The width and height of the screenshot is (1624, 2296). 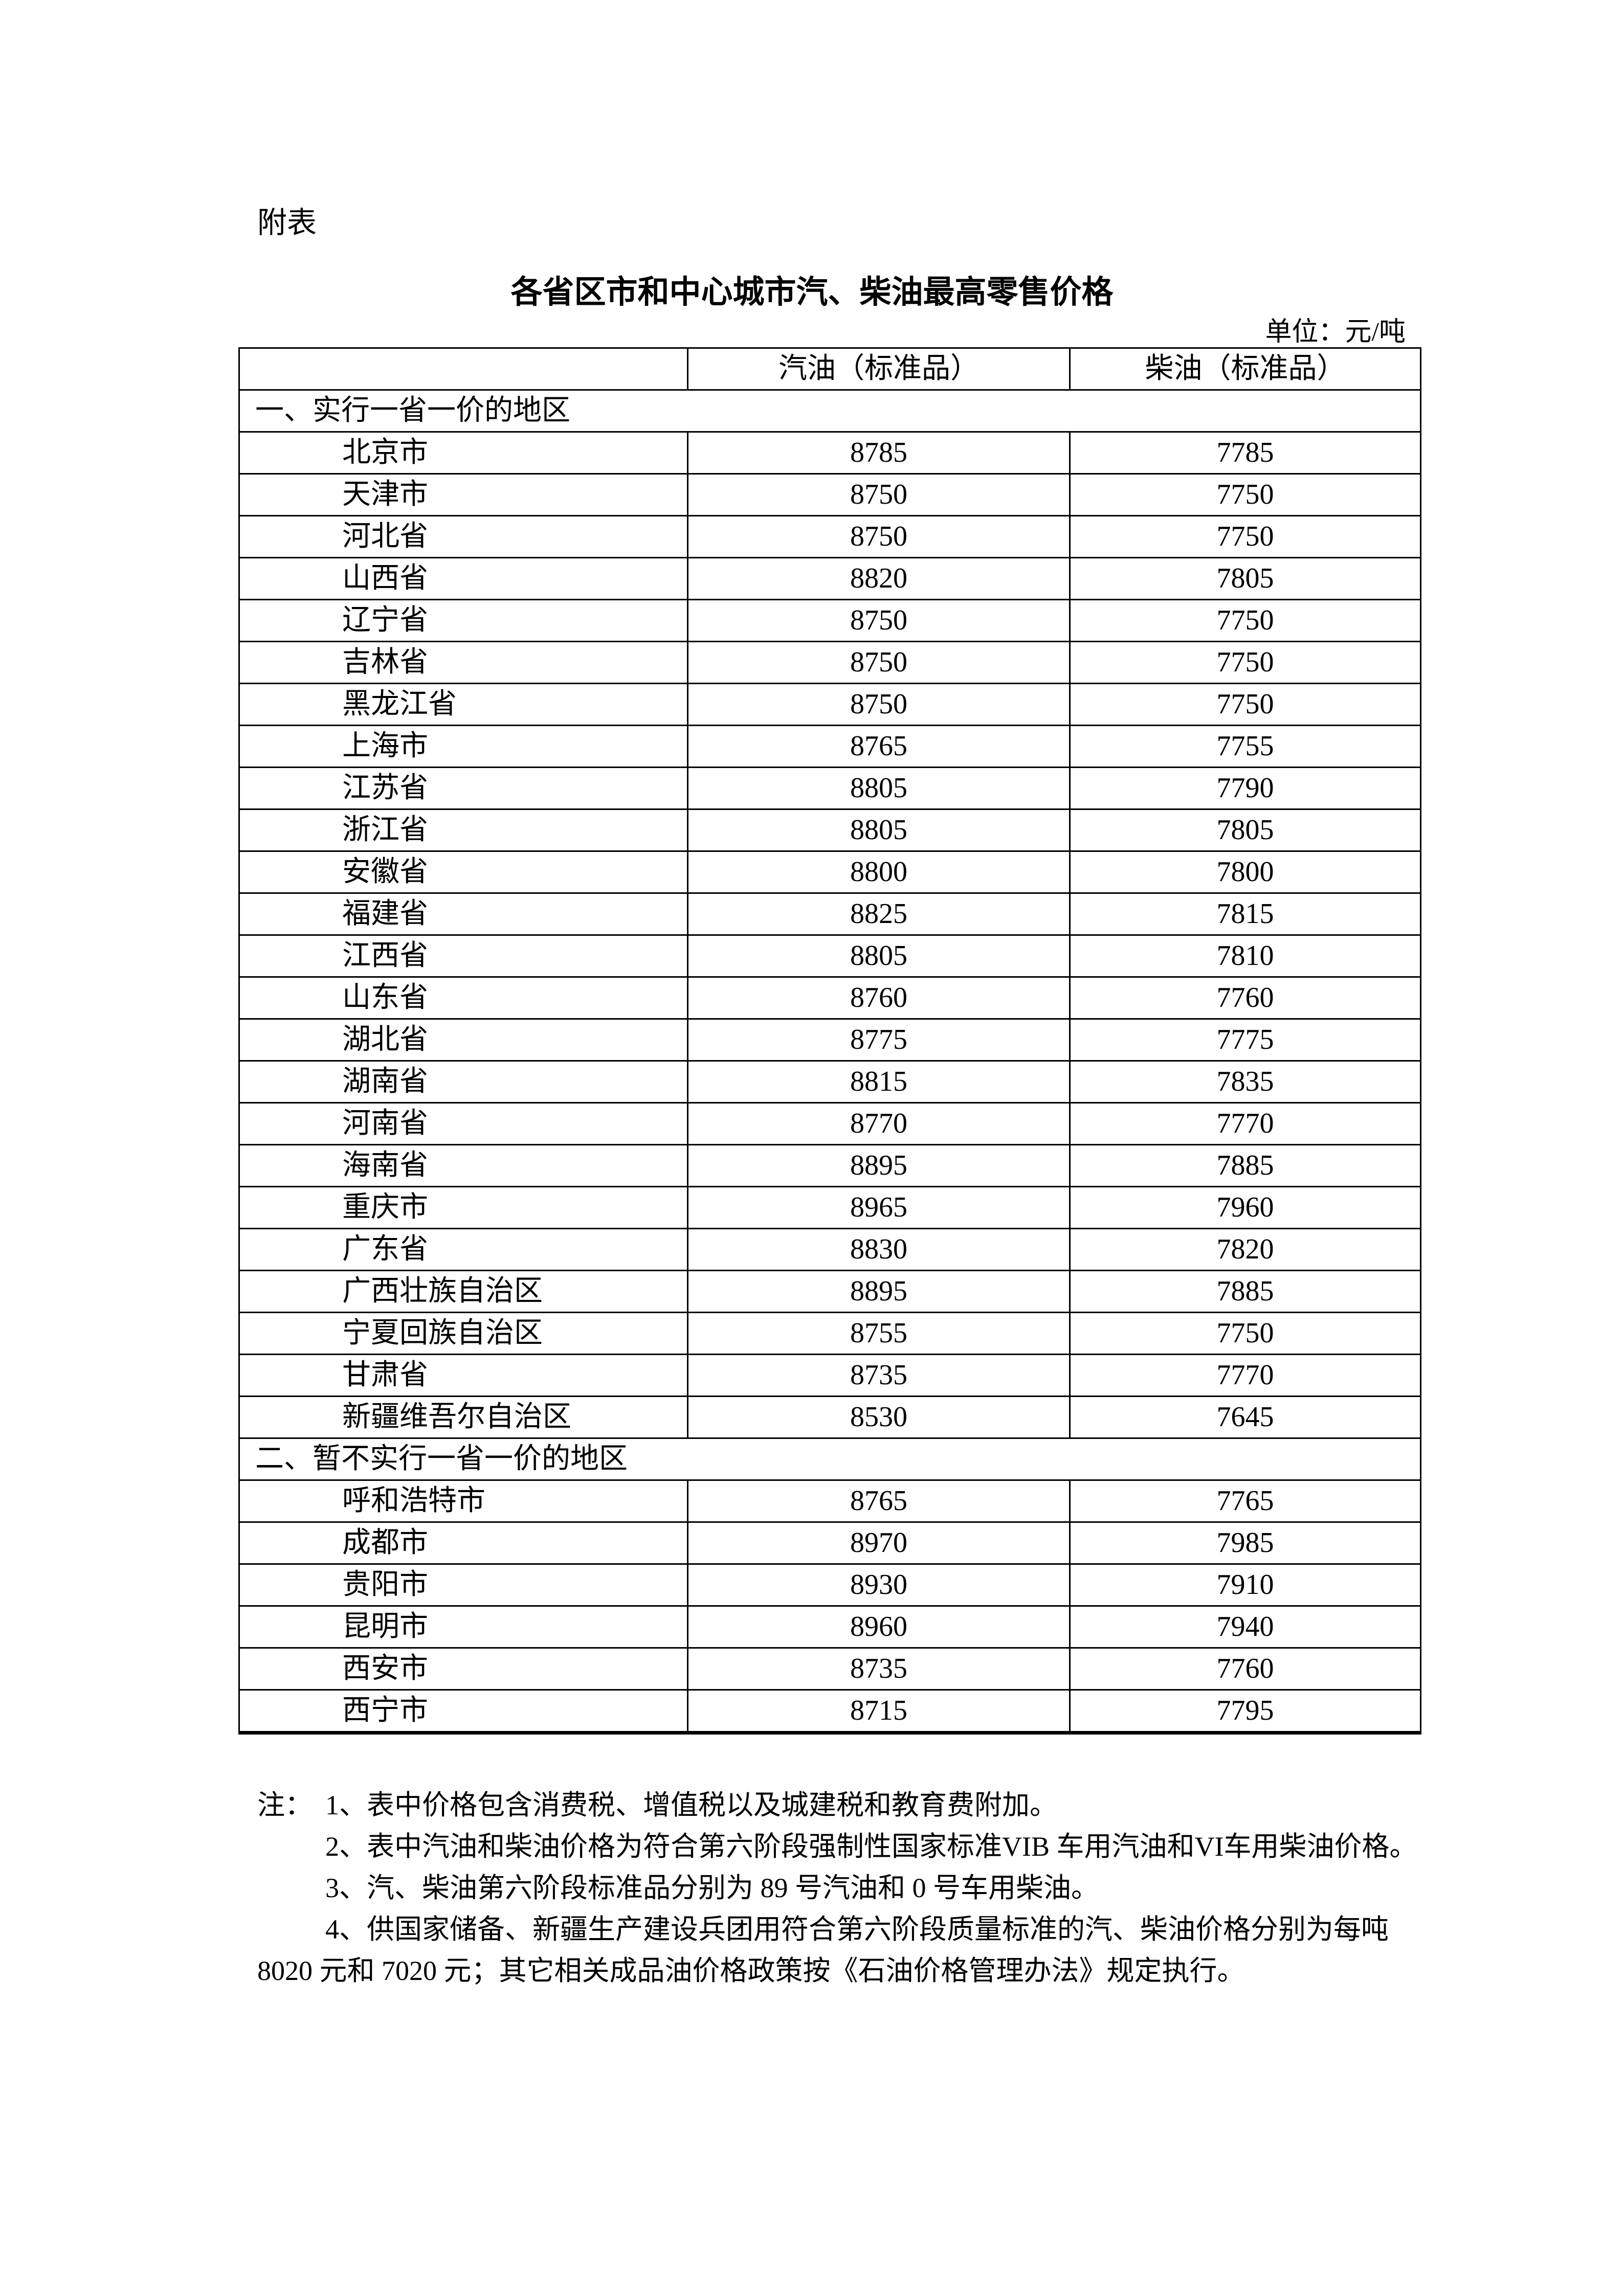 What do you see at coordinates (463, 1040) in the screenshot?
I see `region-cell: 湖北省` at bounding box center [463, 1040].